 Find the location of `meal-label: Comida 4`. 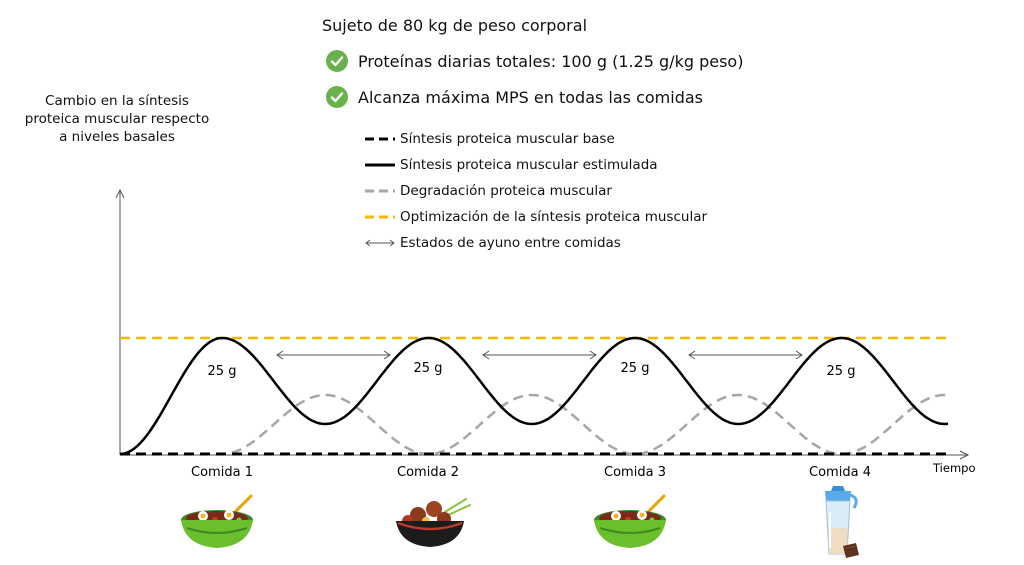

meal-label: Comida 4 is located at coordinates (840, 472).